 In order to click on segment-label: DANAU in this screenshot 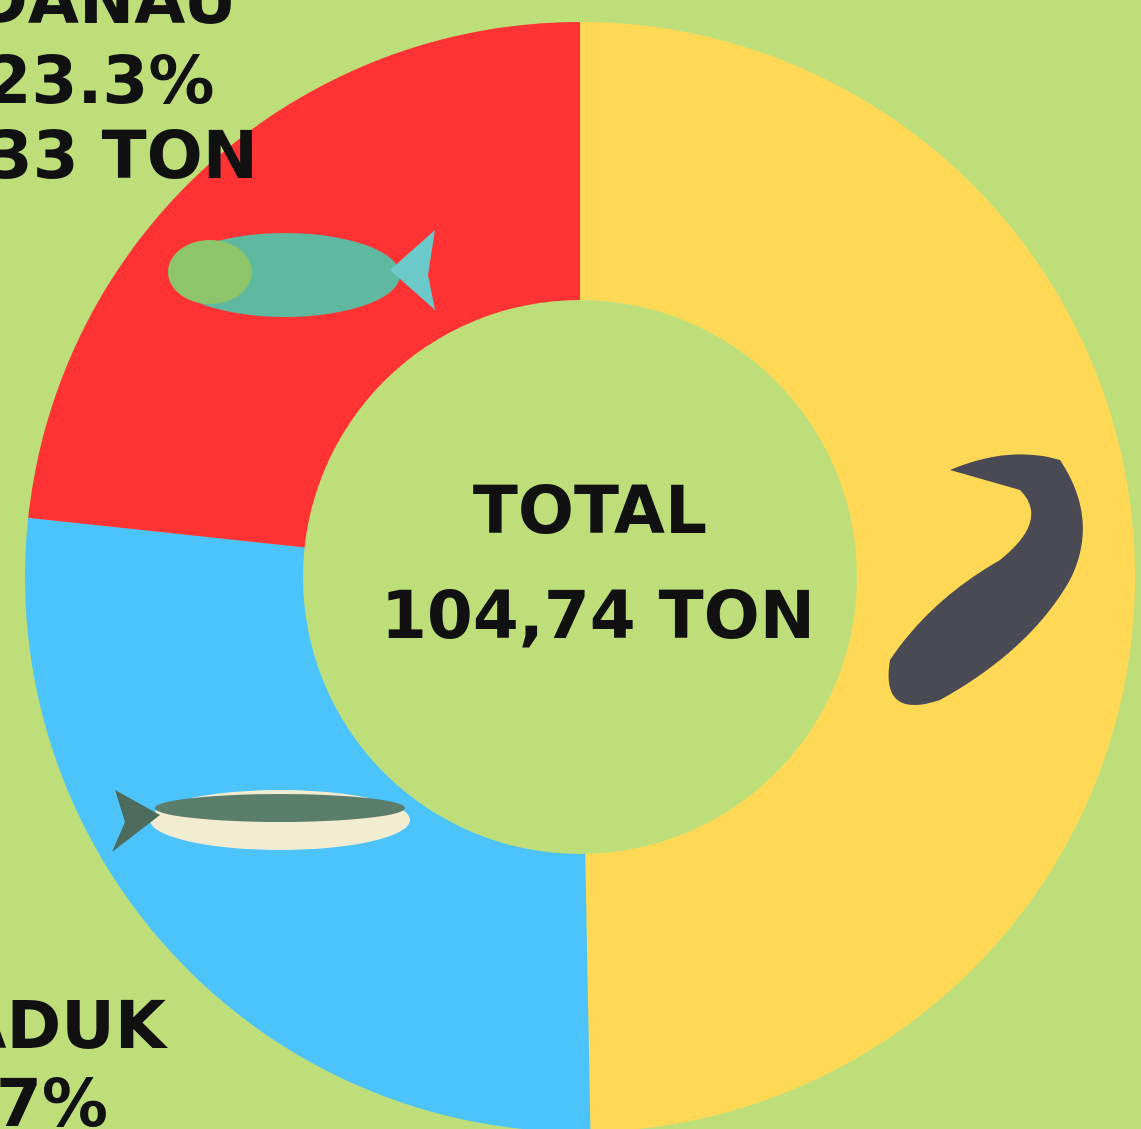, I will do `click(118, 19)`.